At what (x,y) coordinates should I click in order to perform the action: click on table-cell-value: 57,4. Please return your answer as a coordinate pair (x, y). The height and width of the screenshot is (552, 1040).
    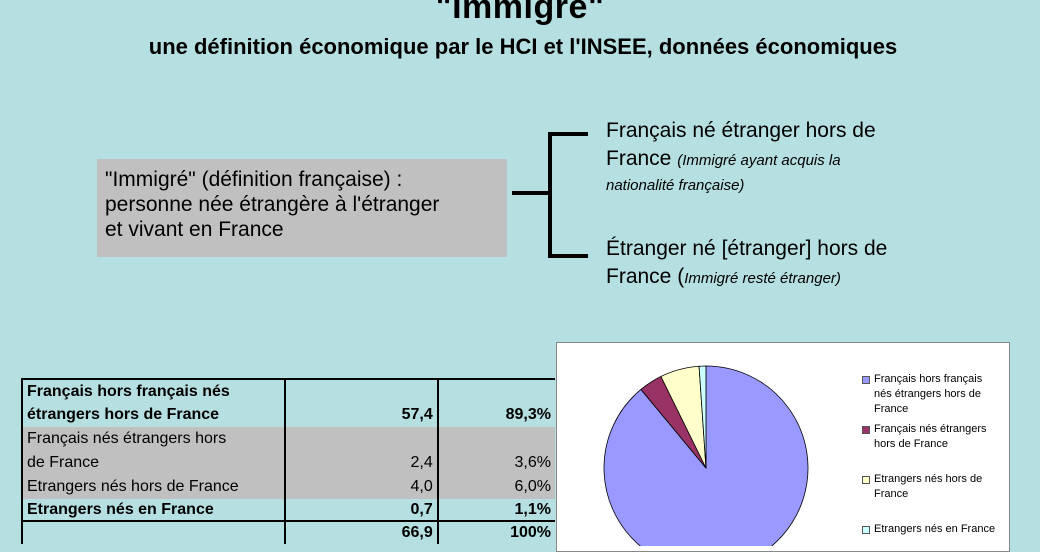
    Looking at the image, I should click on (360, 402).